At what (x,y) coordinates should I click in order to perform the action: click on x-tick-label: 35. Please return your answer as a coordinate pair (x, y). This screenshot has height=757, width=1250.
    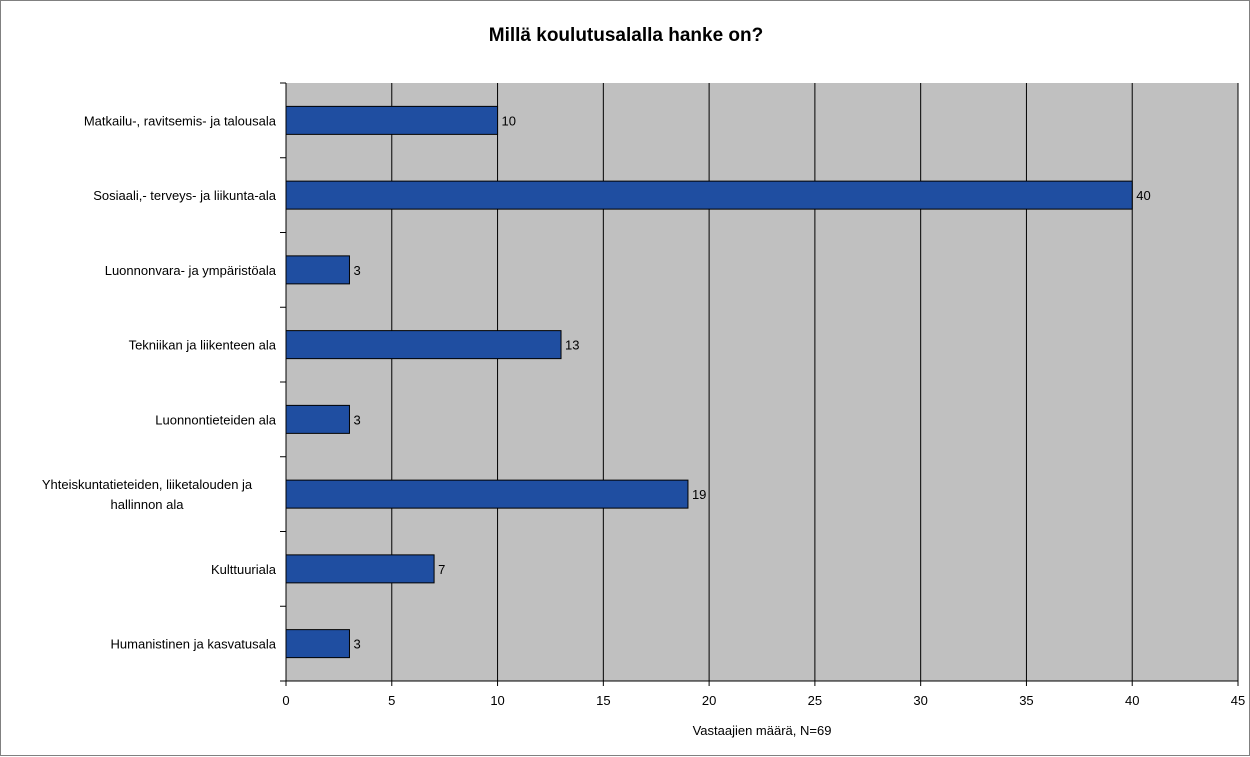
    Looking at the image, I should click on (1026, 700).